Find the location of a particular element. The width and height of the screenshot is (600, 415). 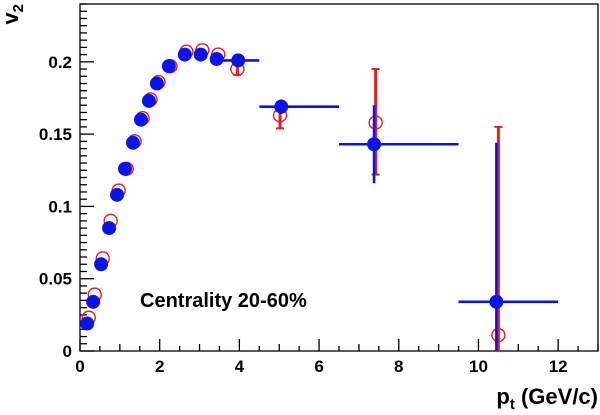

y-tick-label: 0.1 is located at coordinates (60, 206).